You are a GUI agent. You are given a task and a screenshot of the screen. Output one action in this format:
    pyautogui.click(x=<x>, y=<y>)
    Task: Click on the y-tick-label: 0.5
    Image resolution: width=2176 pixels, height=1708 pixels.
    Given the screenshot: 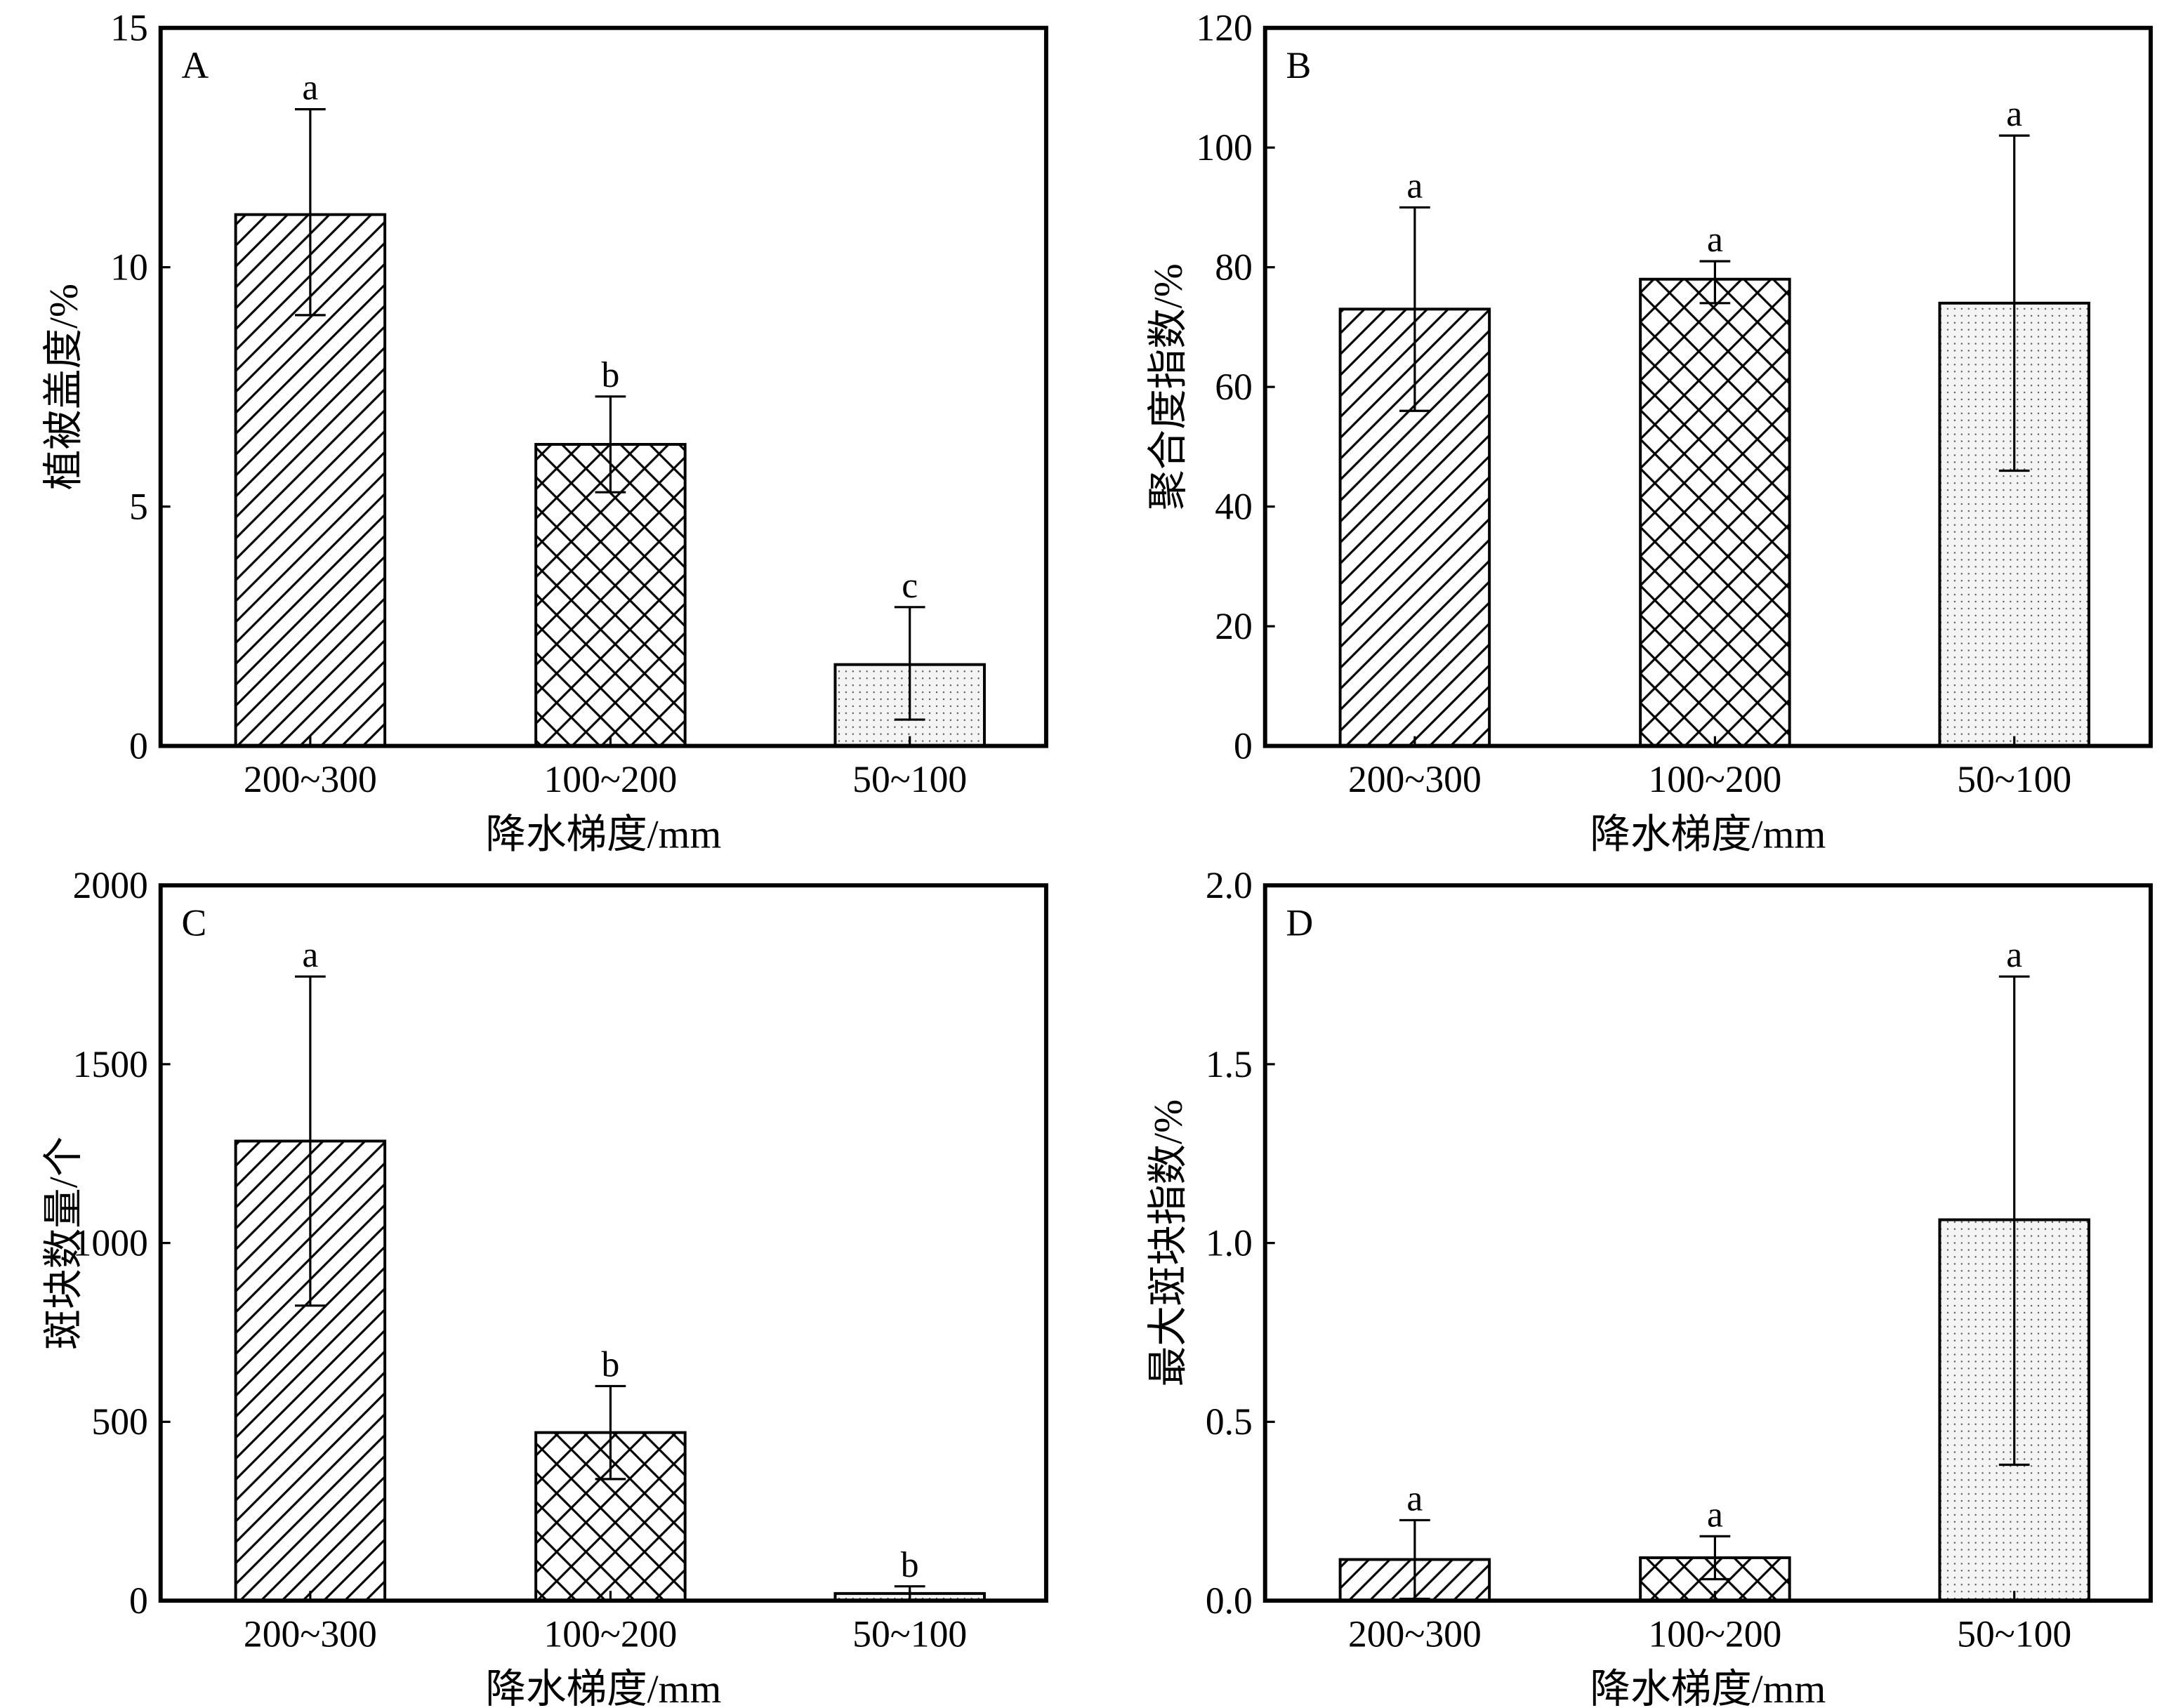 What is the action you would take?
    pyautogui.click(x=1229, y=1422)
    